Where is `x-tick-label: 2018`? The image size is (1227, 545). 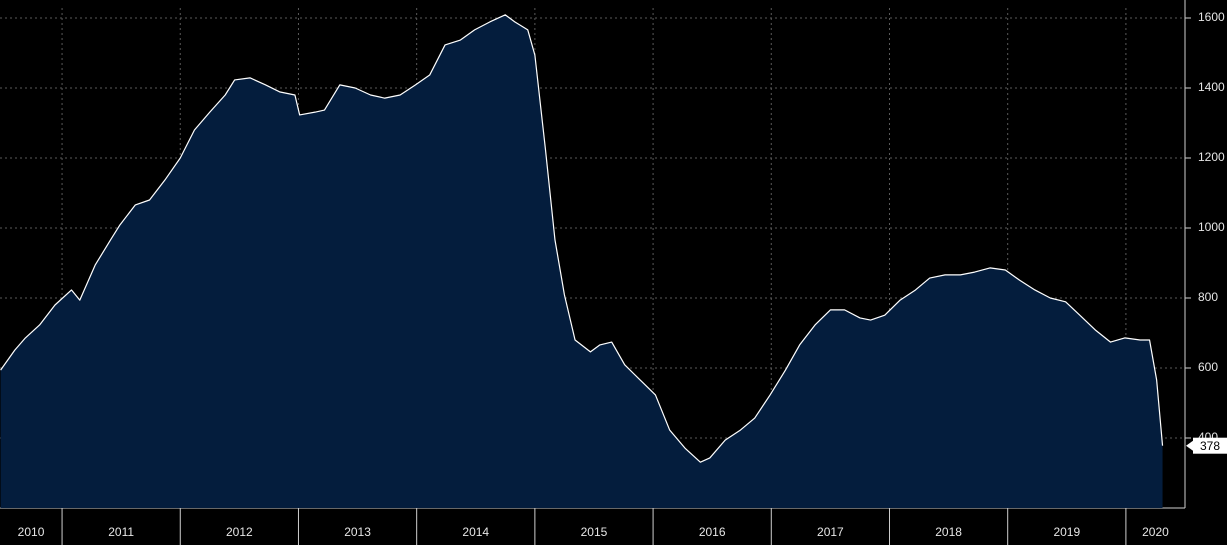
x-tick-label: 2018 is located at coordinates (948, 532).